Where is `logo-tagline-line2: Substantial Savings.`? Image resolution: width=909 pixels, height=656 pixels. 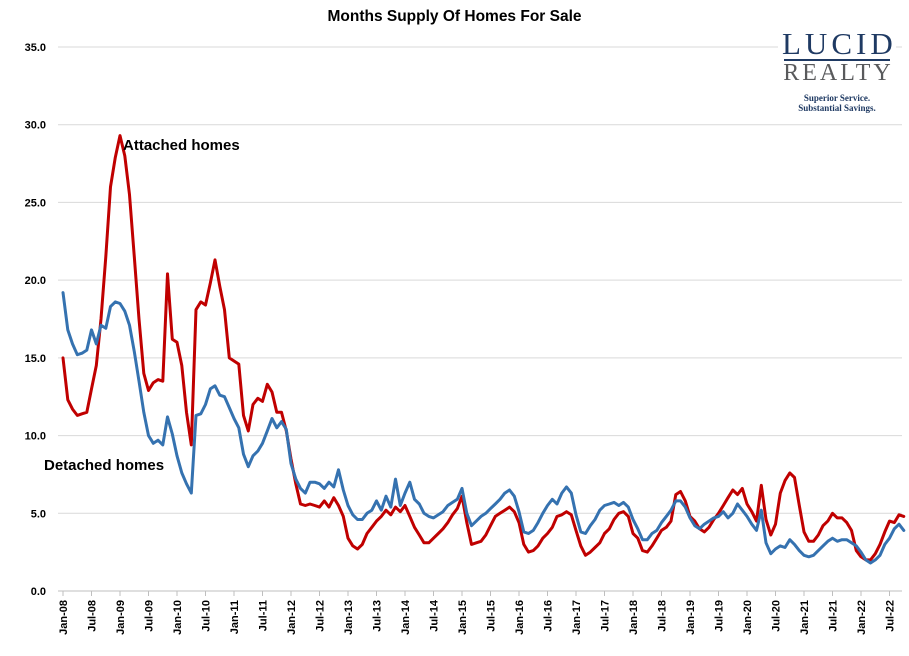
logo-tagline-line2: Substantial Savings. is located at coordinates (837, 107).